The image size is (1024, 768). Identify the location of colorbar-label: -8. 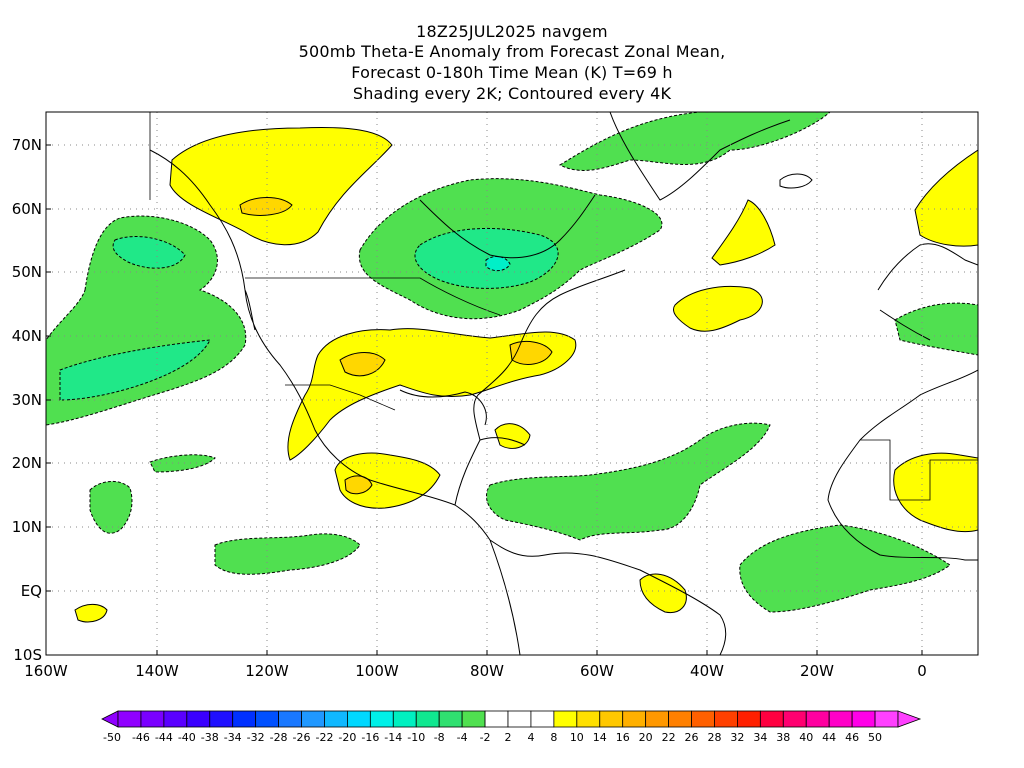
(439, 737).